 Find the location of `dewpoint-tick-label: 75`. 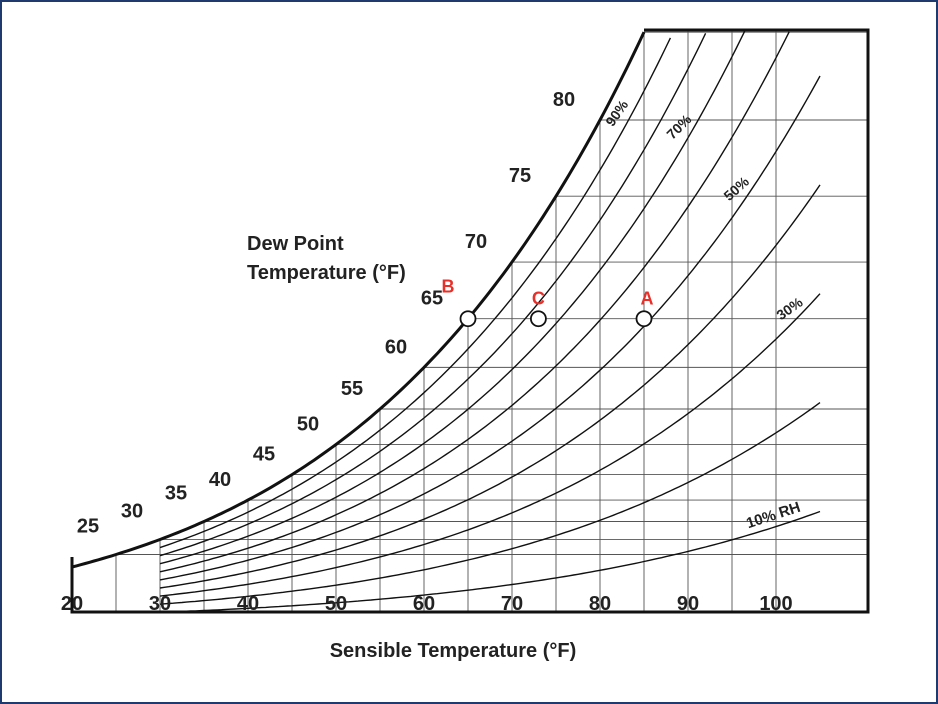

dewpoint-tick-label: 75 is located at coordinates (520, 176).